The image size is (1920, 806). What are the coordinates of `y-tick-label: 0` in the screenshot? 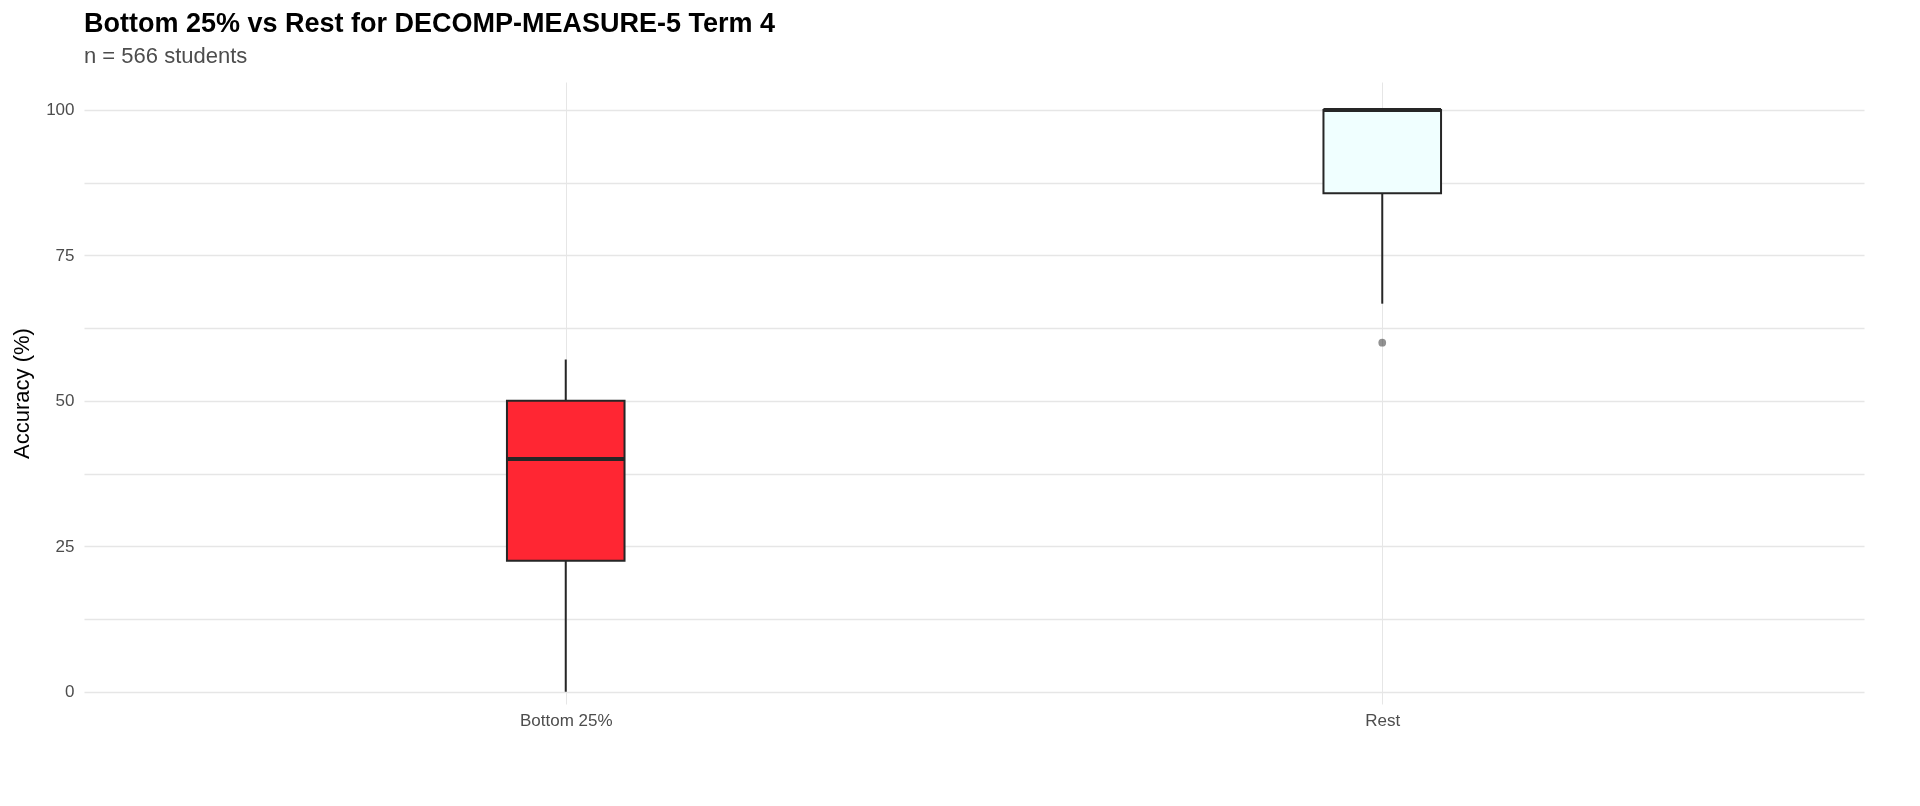 It's located at (70, 692).